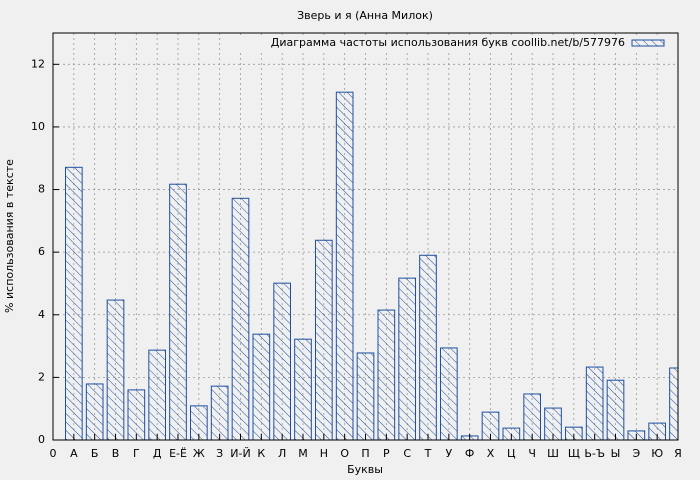  What do you see at coordinates (261, 453) in the screenshot?
I see `x-tick-label: К` at bounding box center [261, 453].